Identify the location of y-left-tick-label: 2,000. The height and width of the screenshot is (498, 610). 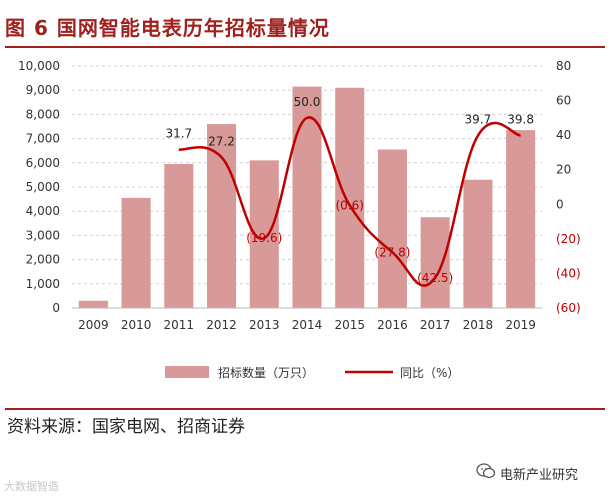
(43, 260).